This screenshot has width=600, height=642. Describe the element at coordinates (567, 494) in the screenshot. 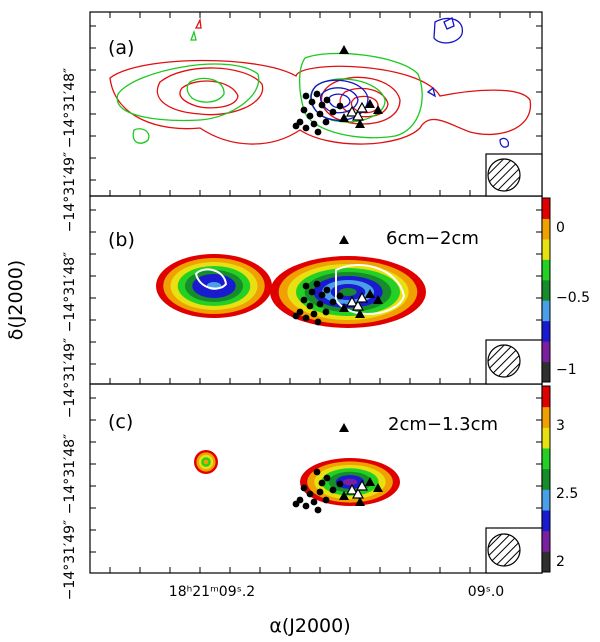

I see `colorbar-tick-label: 2.5` at that location.